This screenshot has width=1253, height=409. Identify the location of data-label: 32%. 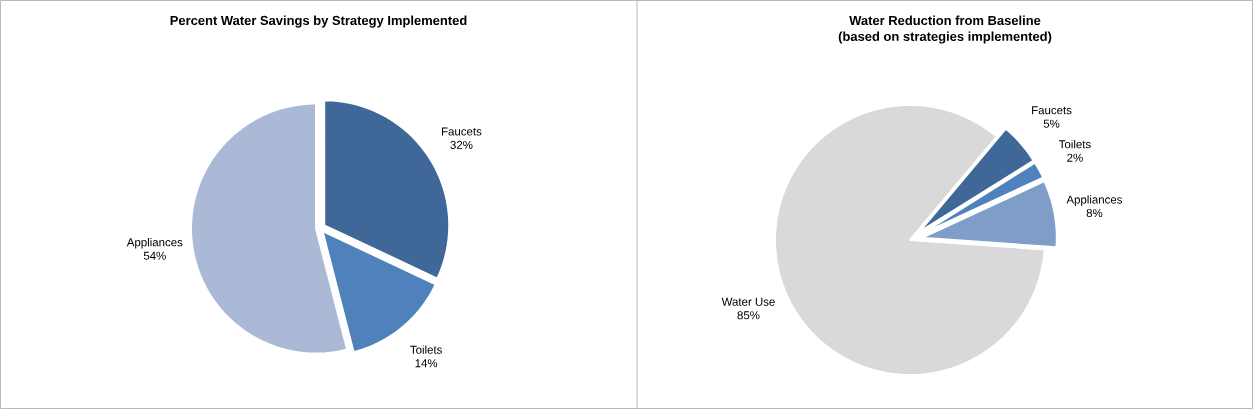
(461, 144).